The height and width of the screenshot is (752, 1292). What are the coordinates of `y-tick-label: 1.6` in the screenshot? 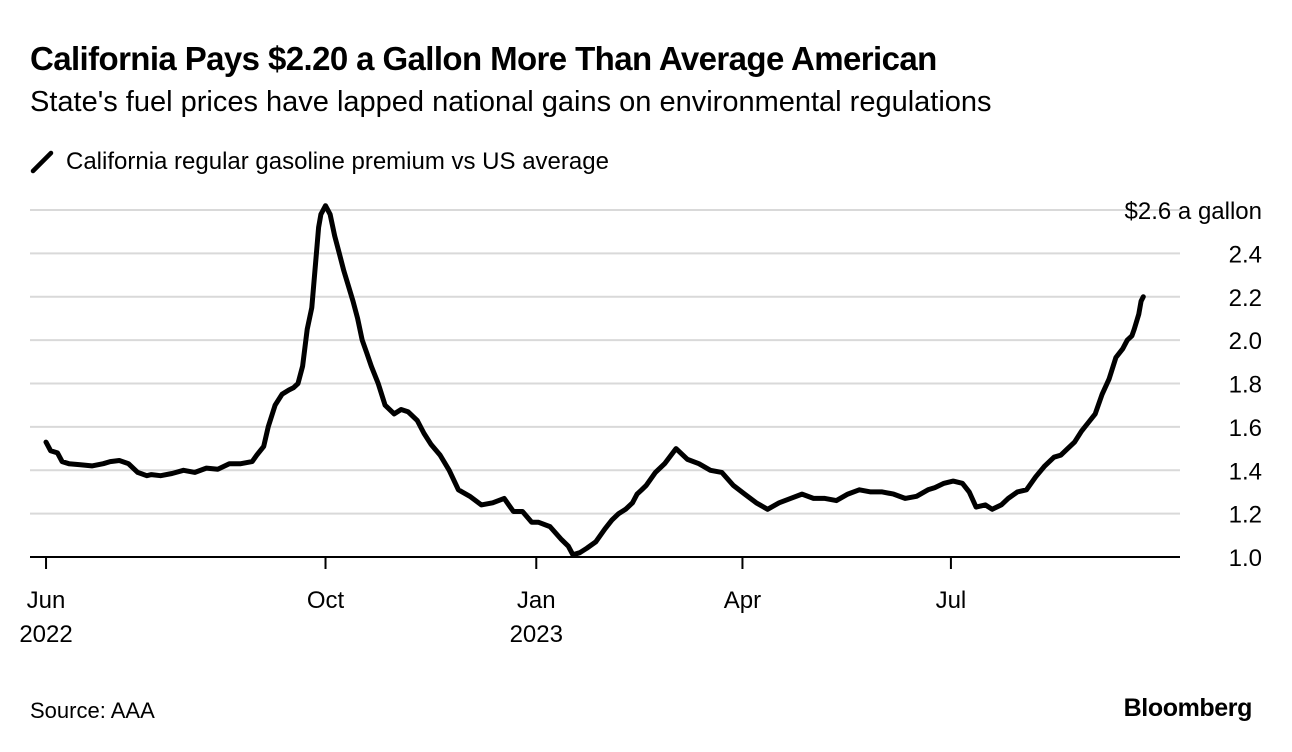 It's located at (1245, 428).